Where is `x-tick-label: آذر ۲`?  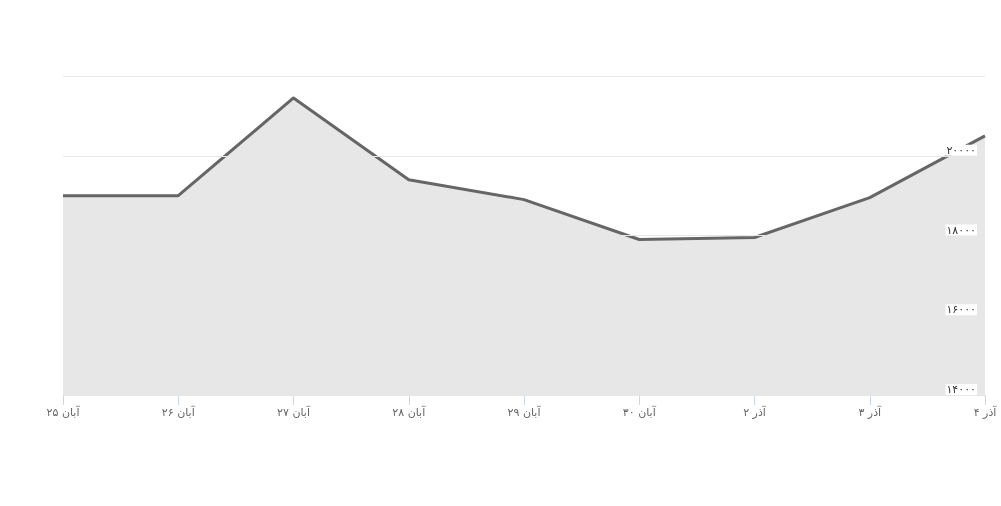
x-tick-label: آذر ۲ is located at coordinates (755, 412).